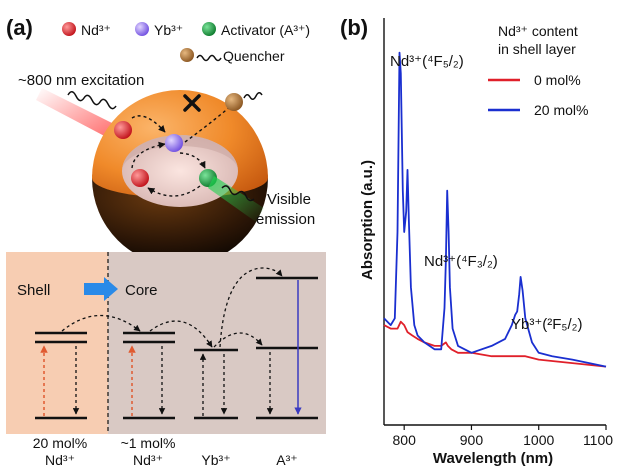  What do you see at coordinates (265, 30) in the screenshot?
I see `legend-activator-label: Activator (A³⁺)` at bounding box center [265, 30].